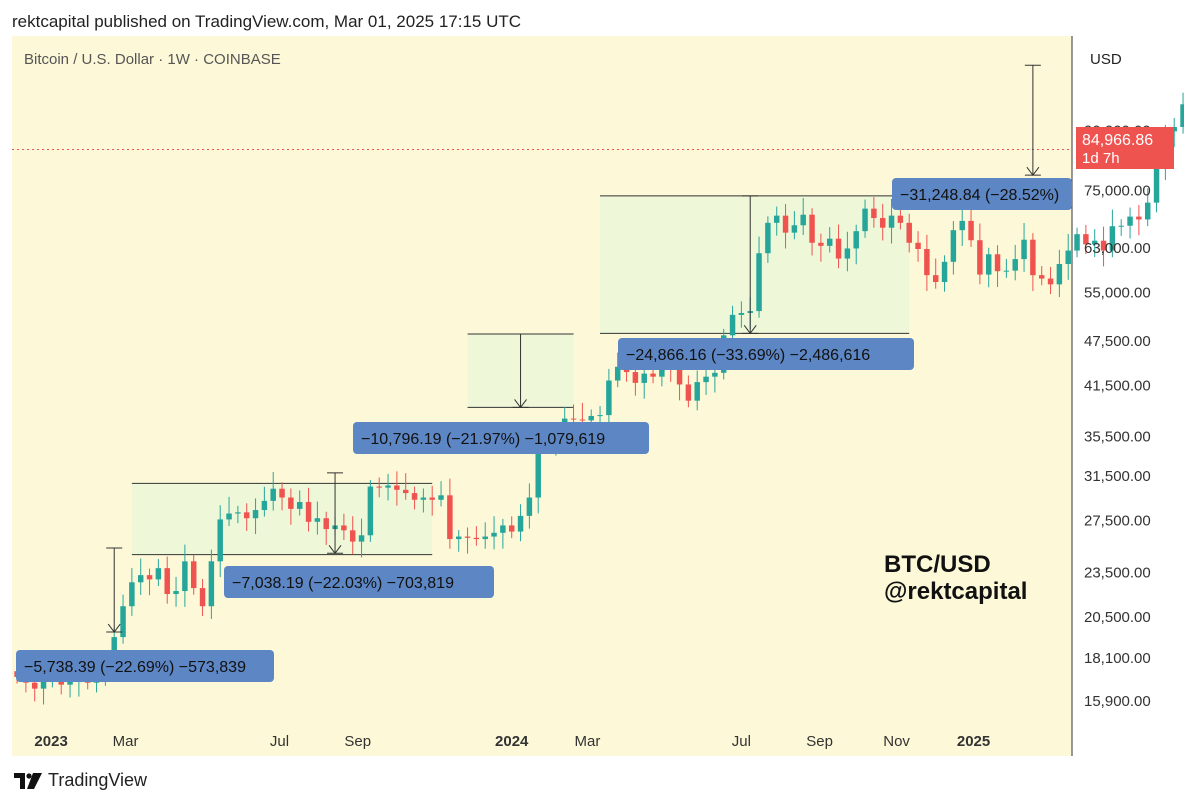 The height and width of the screenshot is (804, 1200). What do you see at coordinates (483, 439) in the screenshot?
I see `drawdown-label-text: −10,796.19 (−21.97%) −1,079,619` at bounding box center [483, 439].